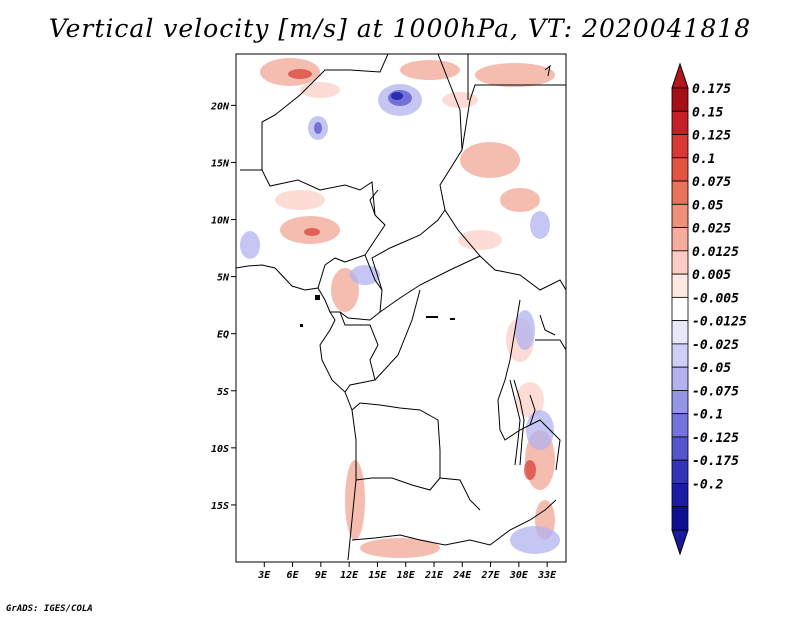 This screenshot has width=800, height=618. I want to click on colorbar-label: 0.075, so click(711, 182).